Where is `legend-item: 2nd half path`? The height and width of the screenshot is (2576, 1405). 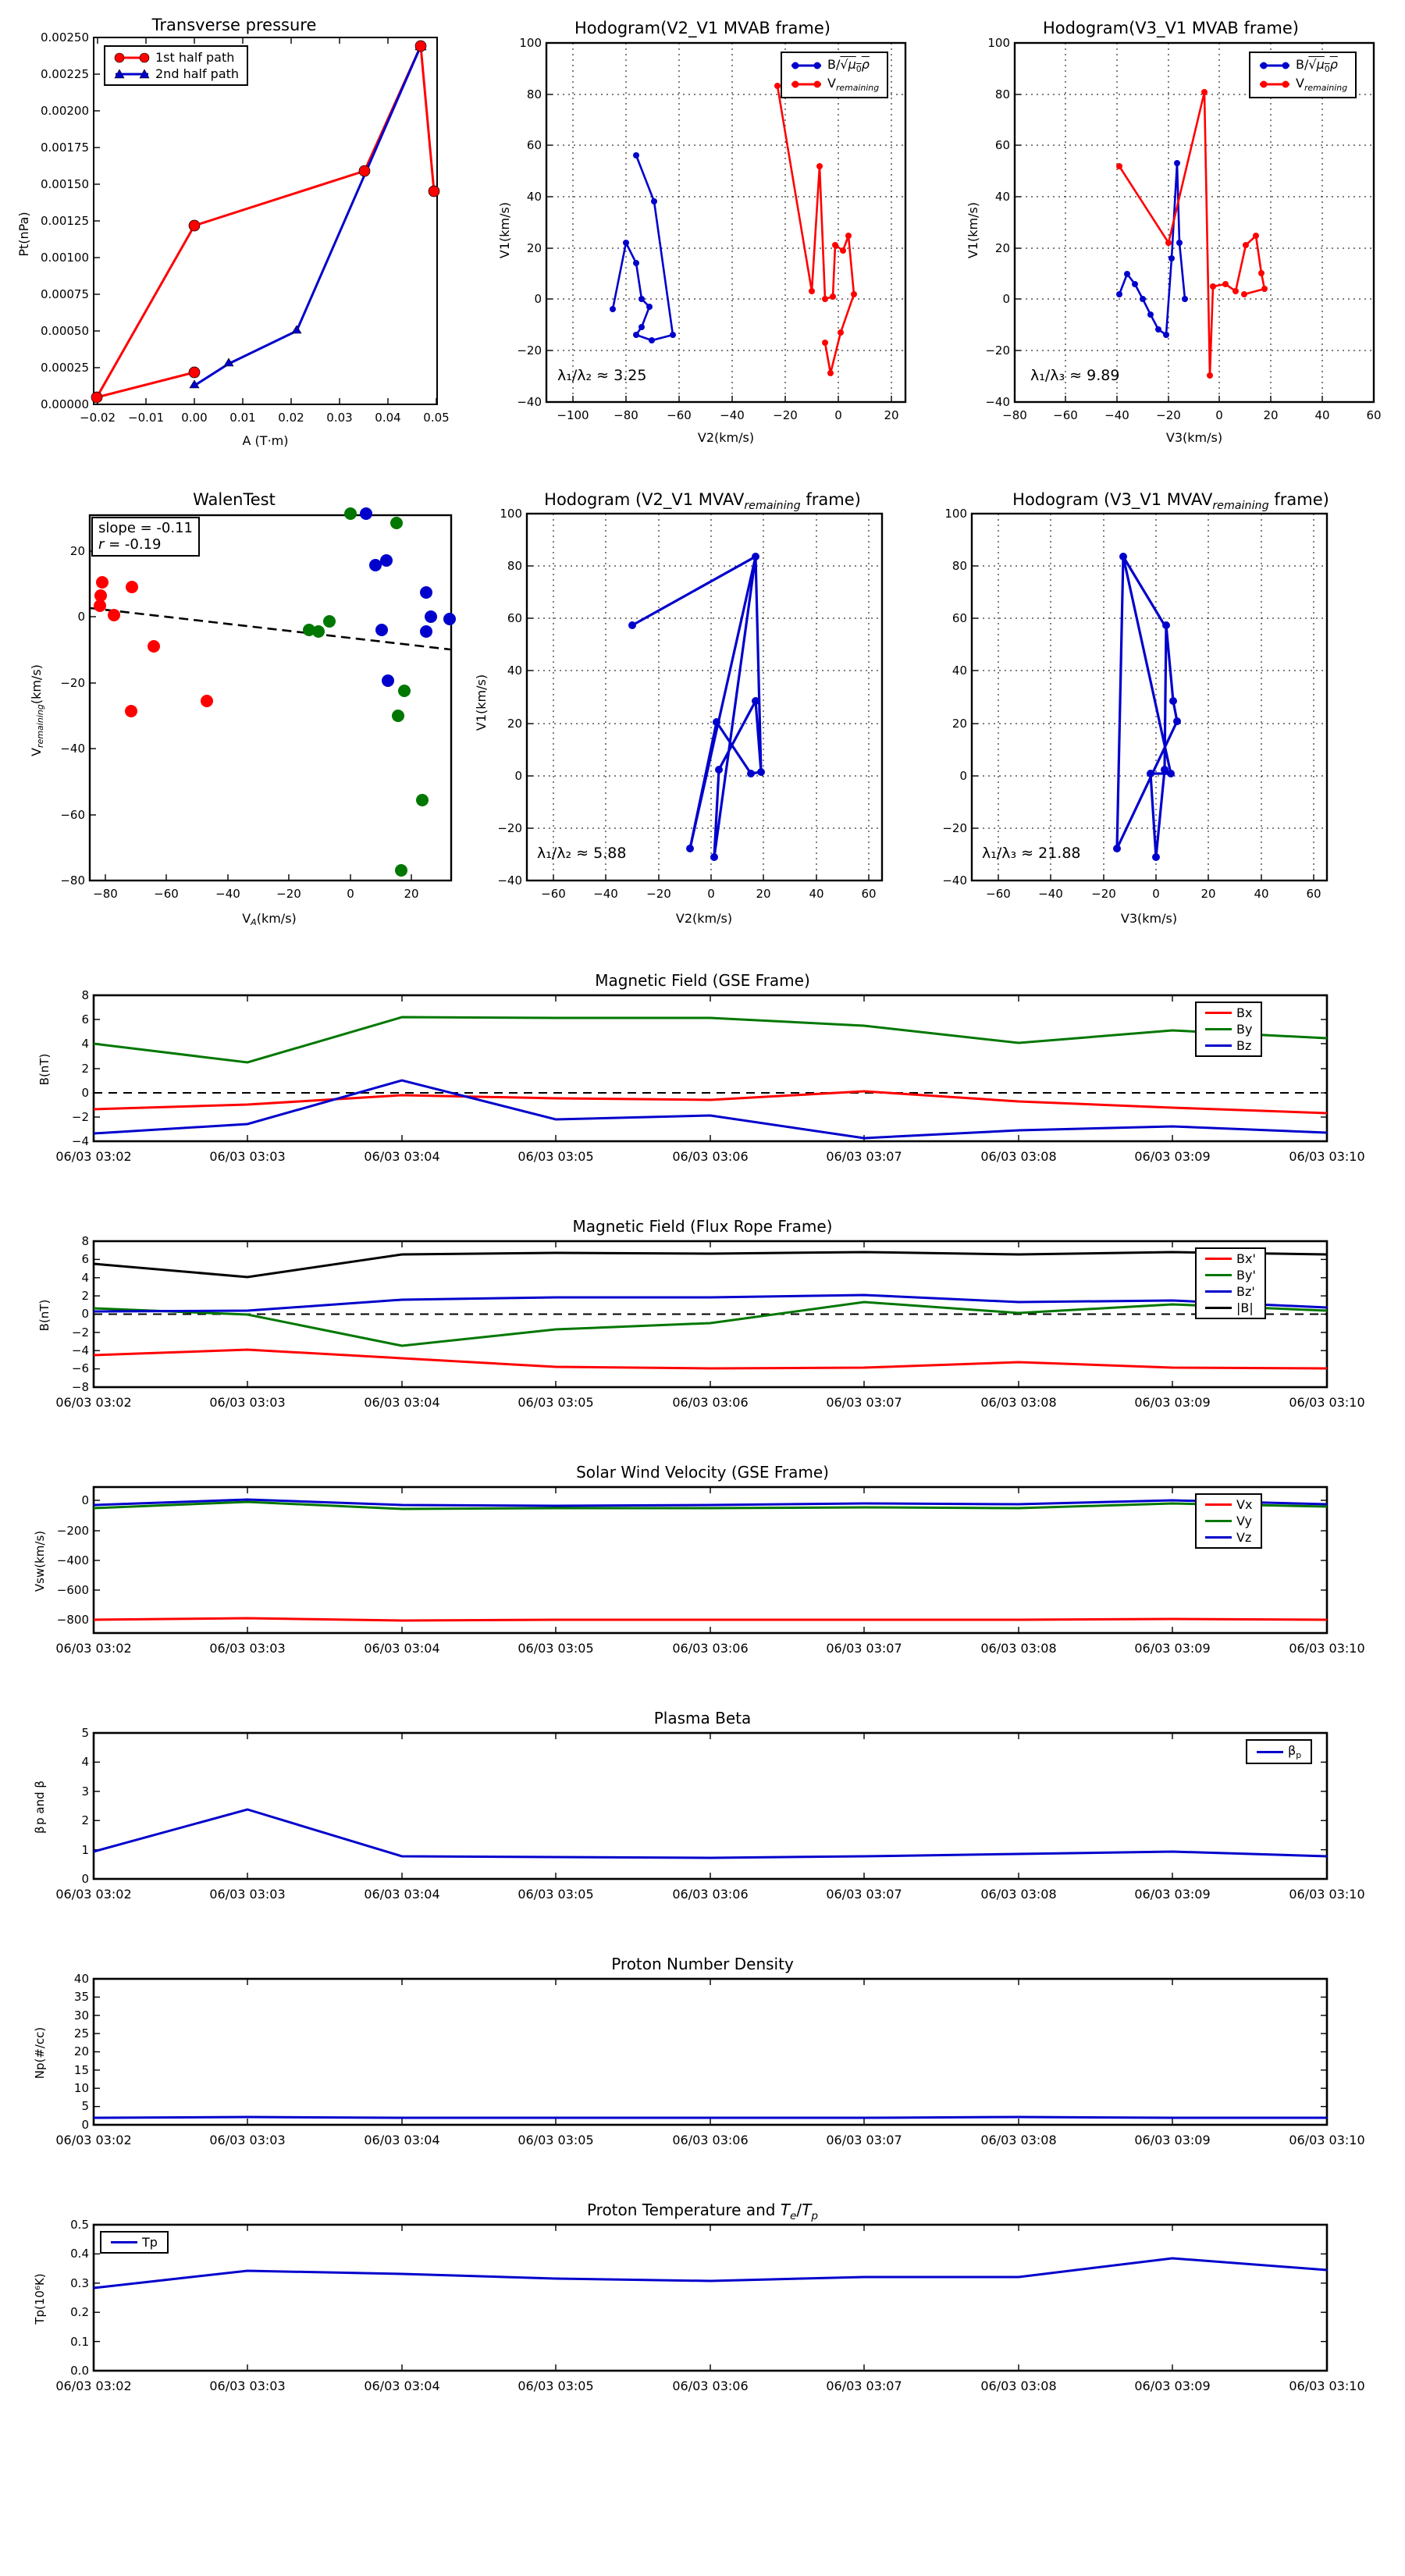 legend-item: 2nd half path is located at coordinates (176, 74).